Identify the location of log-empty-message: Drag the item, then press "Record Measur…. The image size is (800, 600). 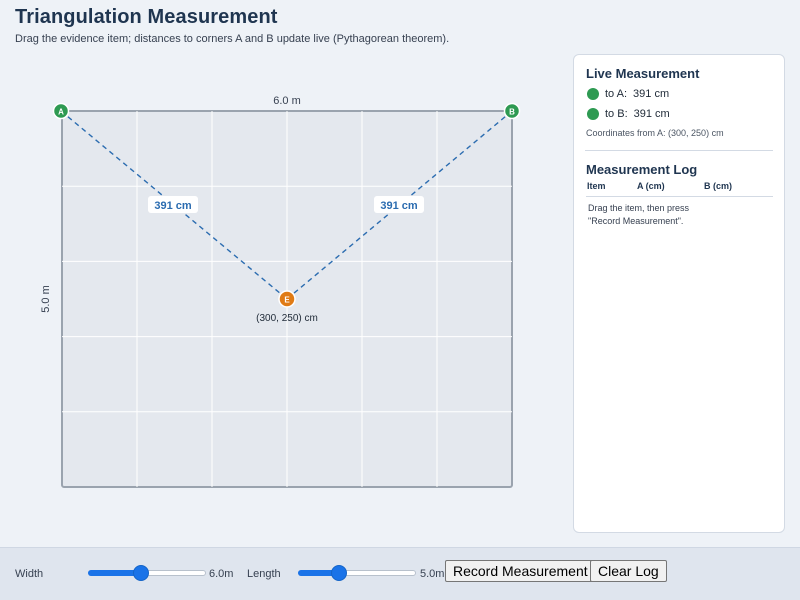
(639, 214).